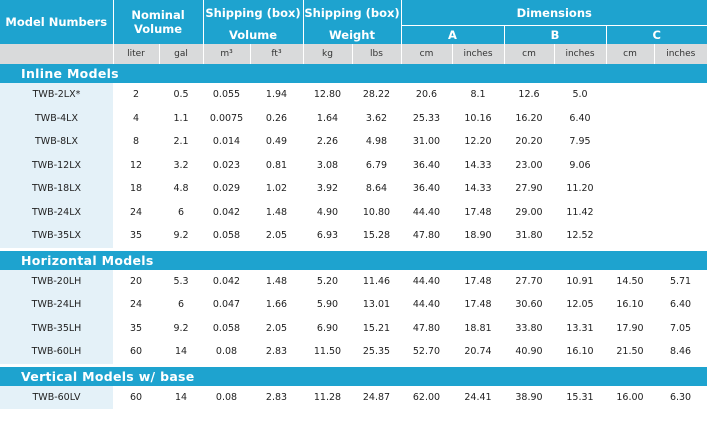 The height and width of the screenshot is (434, 707). Describe the element at coordinates (181, 165) in the screenshot. I see `volume-gal-cell: 3.2` at that location.